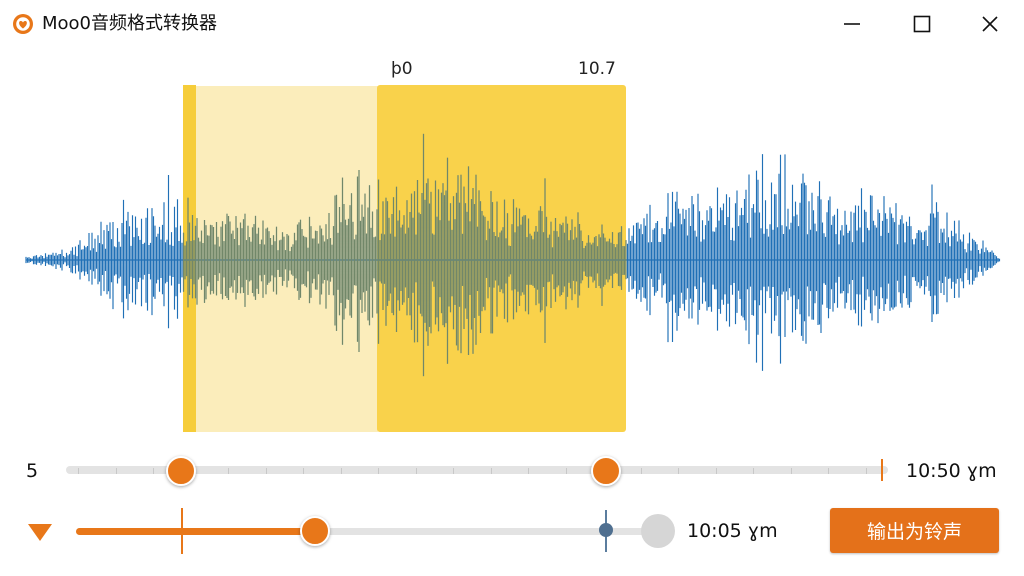 This screenshot has width=1024, height=576. Describe the element at coordinates (882, 470) in the screenshot. I see `range-end-tick` at that location.